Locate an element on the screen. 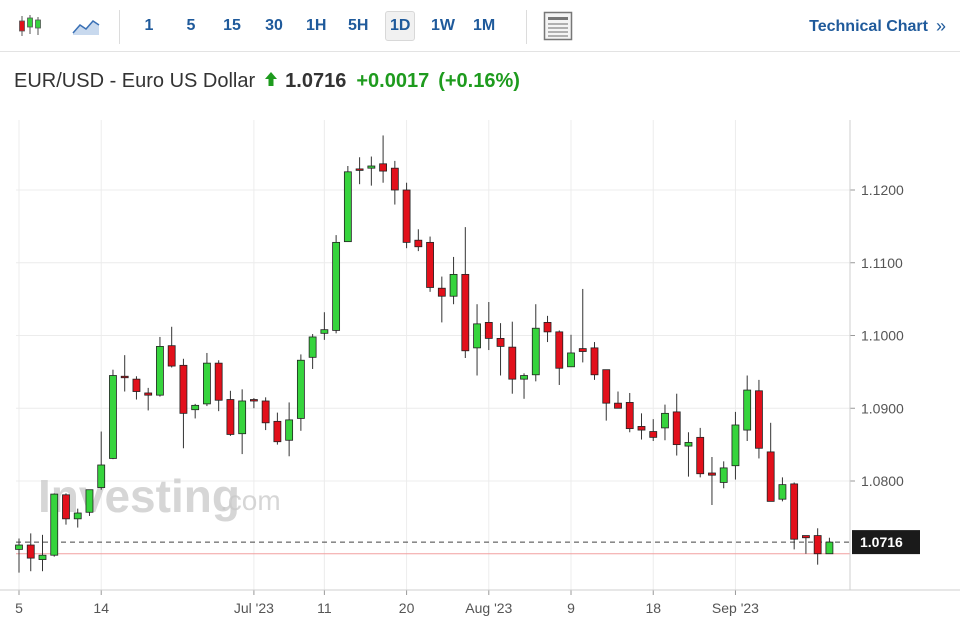  table-view-icon is located at coordinates (558, 26).